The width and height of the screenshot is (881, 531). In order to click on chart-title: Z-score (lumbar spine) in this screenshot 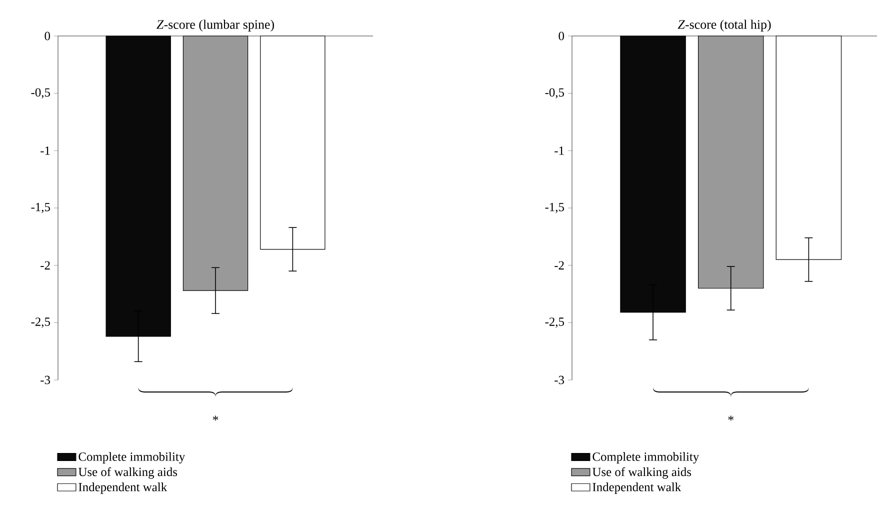, I will do `click(215, 26)`.